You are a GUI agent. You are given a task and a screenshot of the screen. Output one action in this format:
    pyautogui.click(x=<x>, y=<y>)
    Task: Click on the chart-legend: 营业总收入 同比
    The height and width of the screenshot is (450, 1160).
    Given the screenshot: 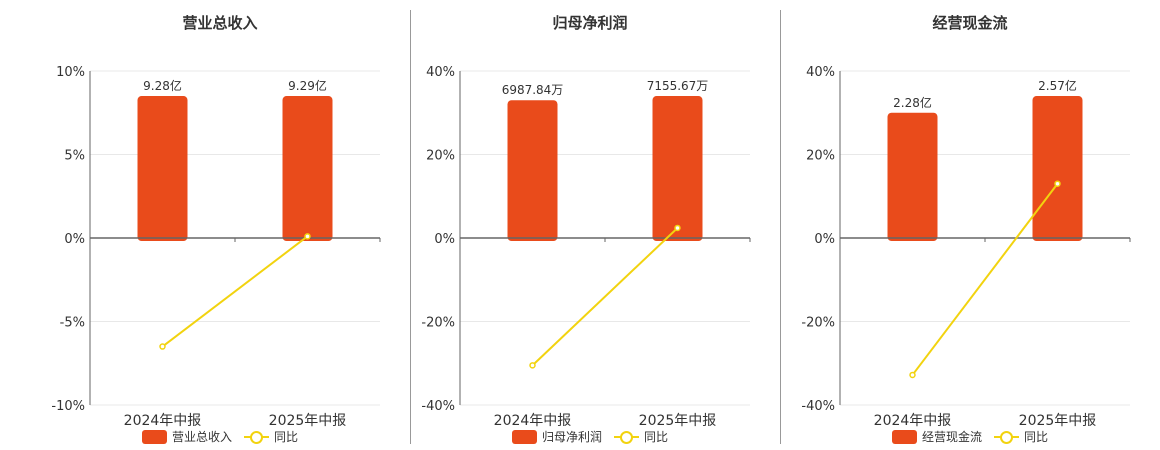 What is the action you would take?
    pyautogui.click(x=220, y=436)
    